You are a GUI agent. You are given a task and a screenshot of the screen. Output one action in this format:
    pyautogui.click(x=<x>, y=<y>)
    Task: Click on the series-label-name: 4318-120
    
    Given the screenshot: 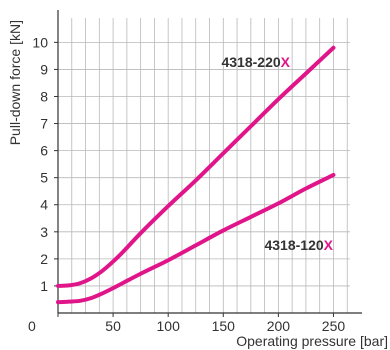 What is the action you would take?
    pyautogui.click(x=293, y=245)
    